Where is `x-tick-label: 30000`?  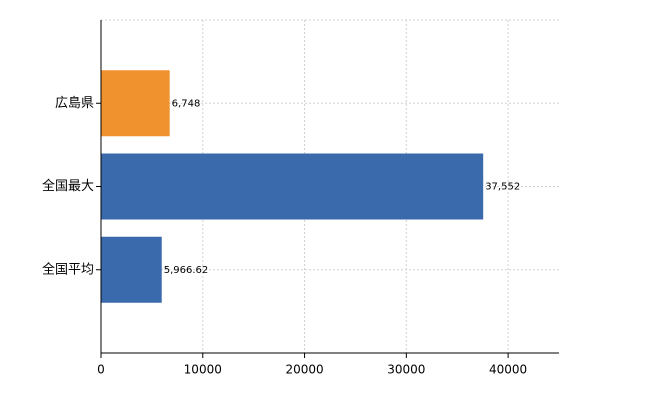 x-tick-label: 30000 is located at coordinates (406, 370).